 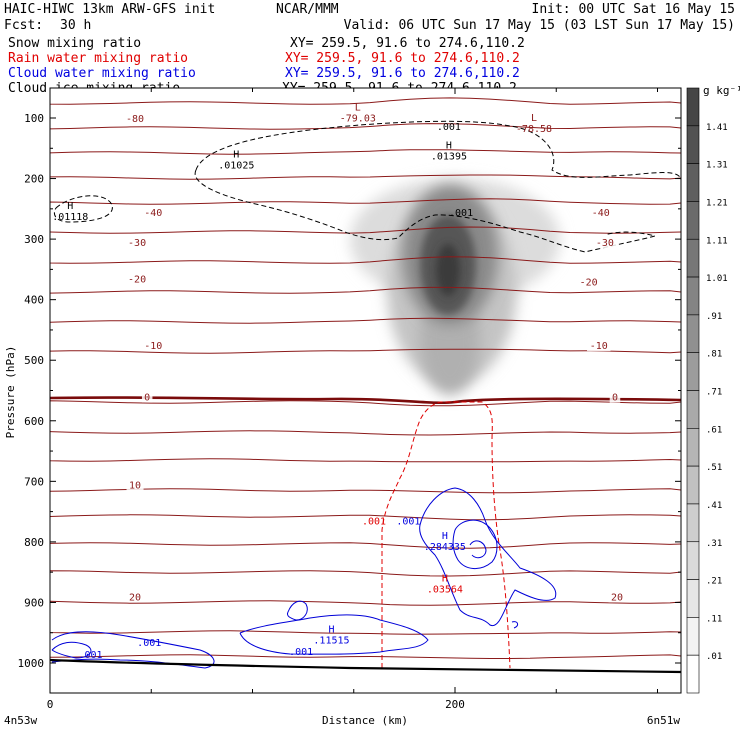 What do you see at coordinates (717, 128) in the screenshot?
I see `colorbar-level-label: 1.41` at bounding box center [717, 128].